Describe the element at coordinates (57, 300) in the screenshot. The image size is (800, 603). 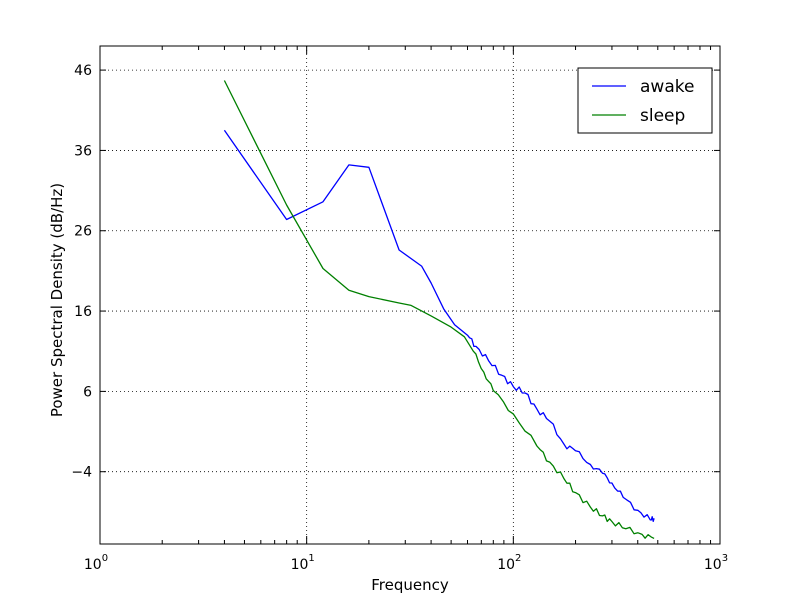
I see `y-axis-label: Power Spectral Density (dB/Hz)` at that location.